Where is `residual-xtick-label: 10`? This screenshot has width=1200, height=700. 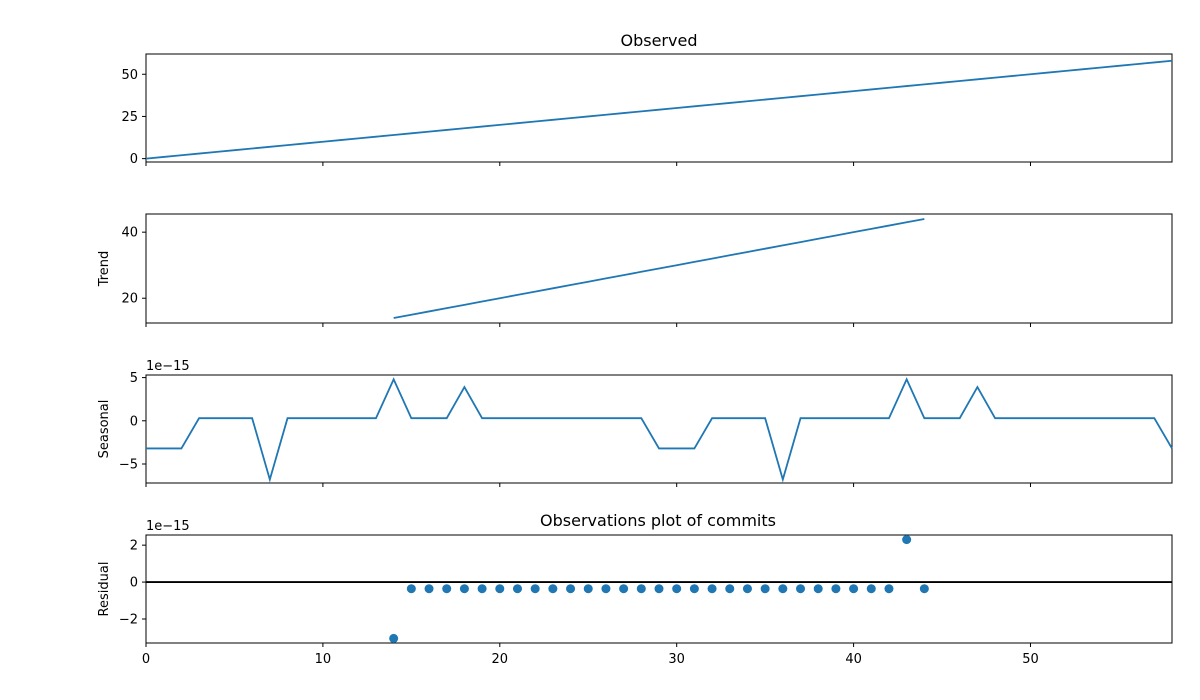
residual-xtick-label: 10 is located at coordinates (323, 659).